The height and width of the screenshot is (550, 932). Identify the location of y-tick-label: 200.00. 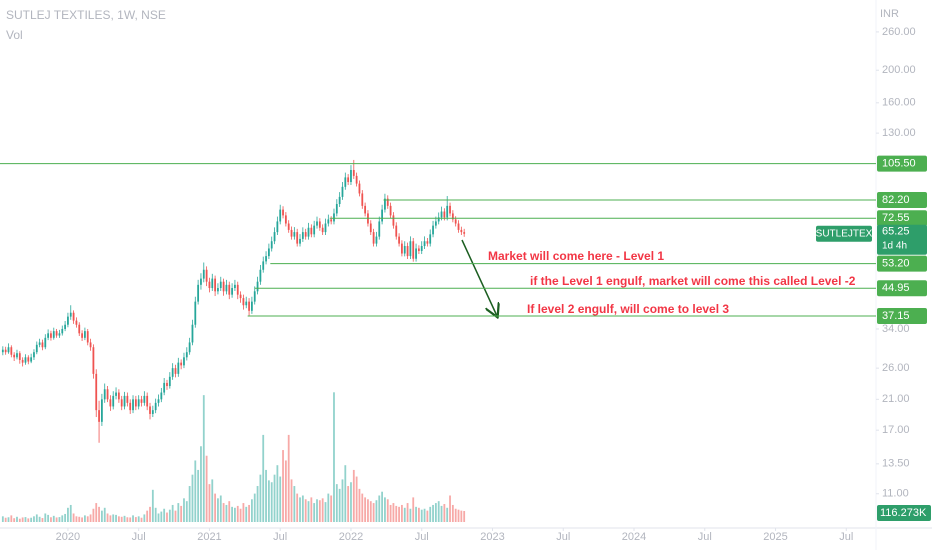
(899, 70).